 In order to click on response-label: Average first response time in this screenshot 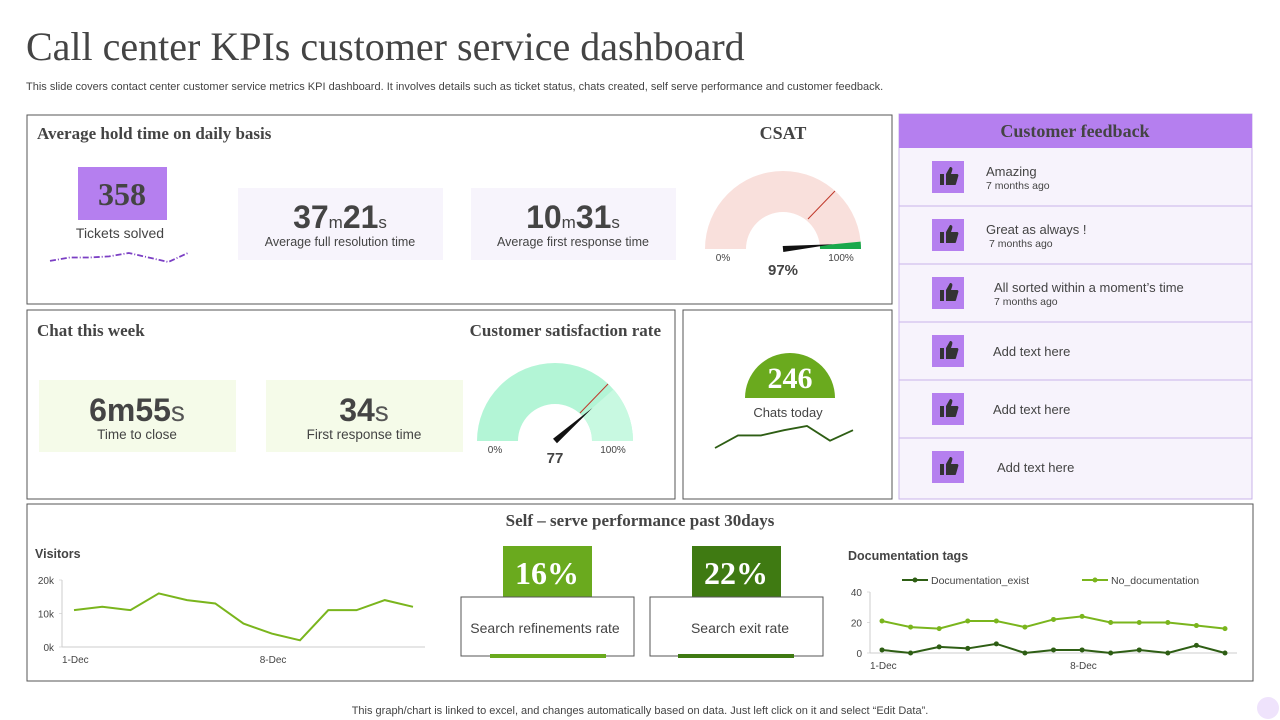, I will do `click(573, 242)`.